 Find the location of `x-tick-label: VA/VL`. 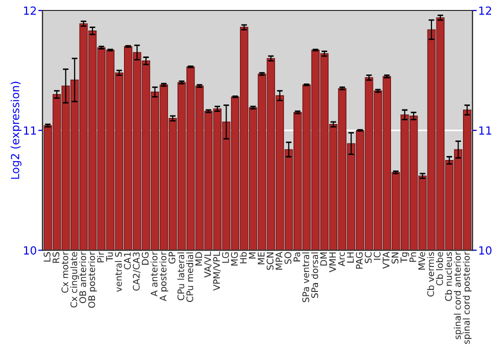

x-tick-label: VA/VL is located at coordinates (208, 265).